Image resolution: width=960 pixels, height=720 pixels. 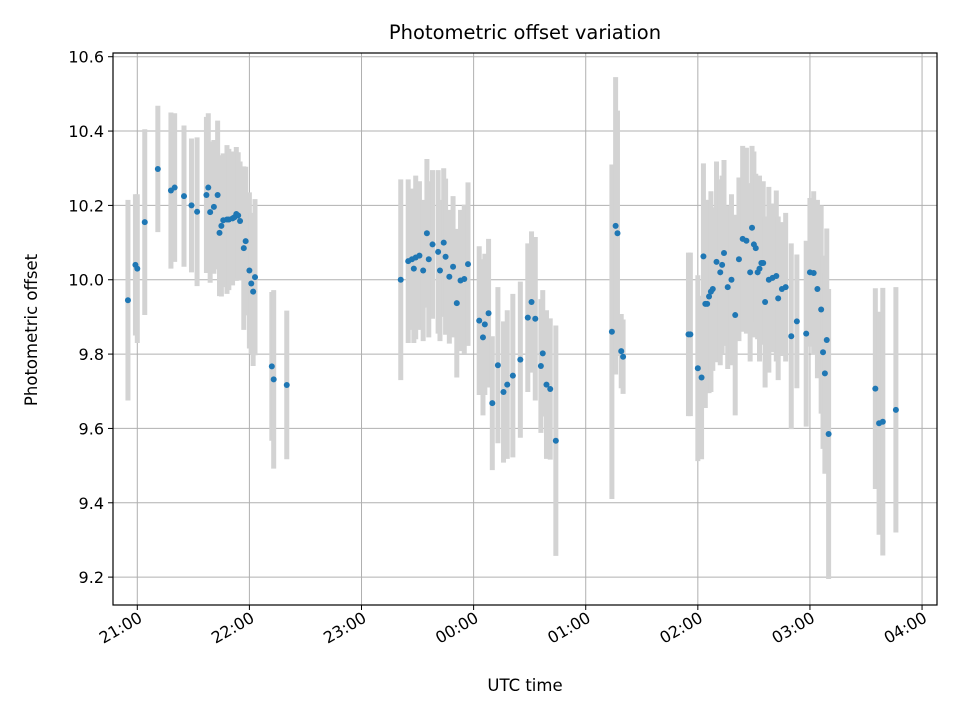 I want to click on chart-title: Photometric offset variation, so click(x=525, y=32).